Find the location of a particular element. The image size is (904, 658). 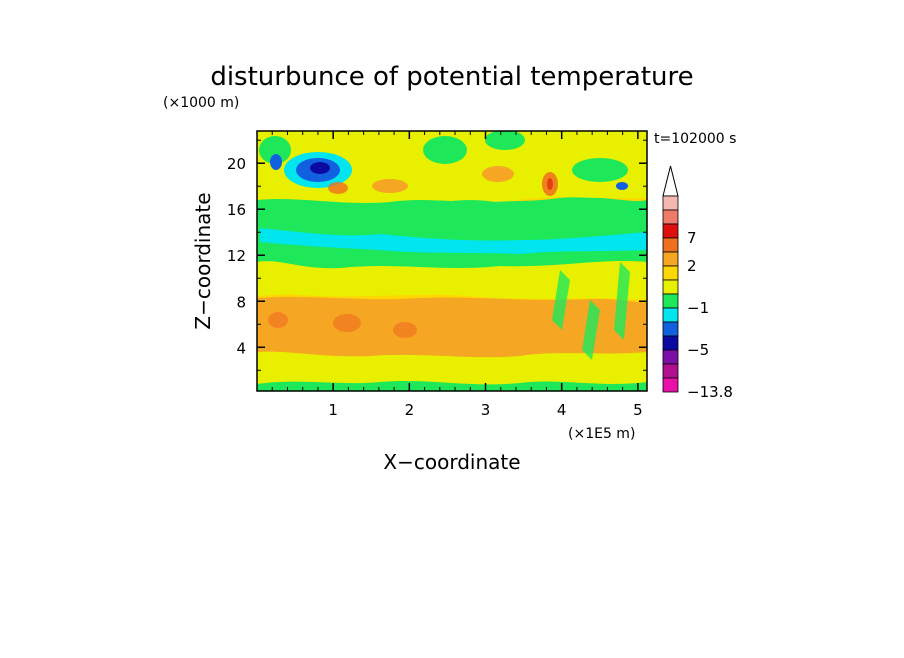

x-axis-title: X−coordinate is located at coordinates (451, 462).